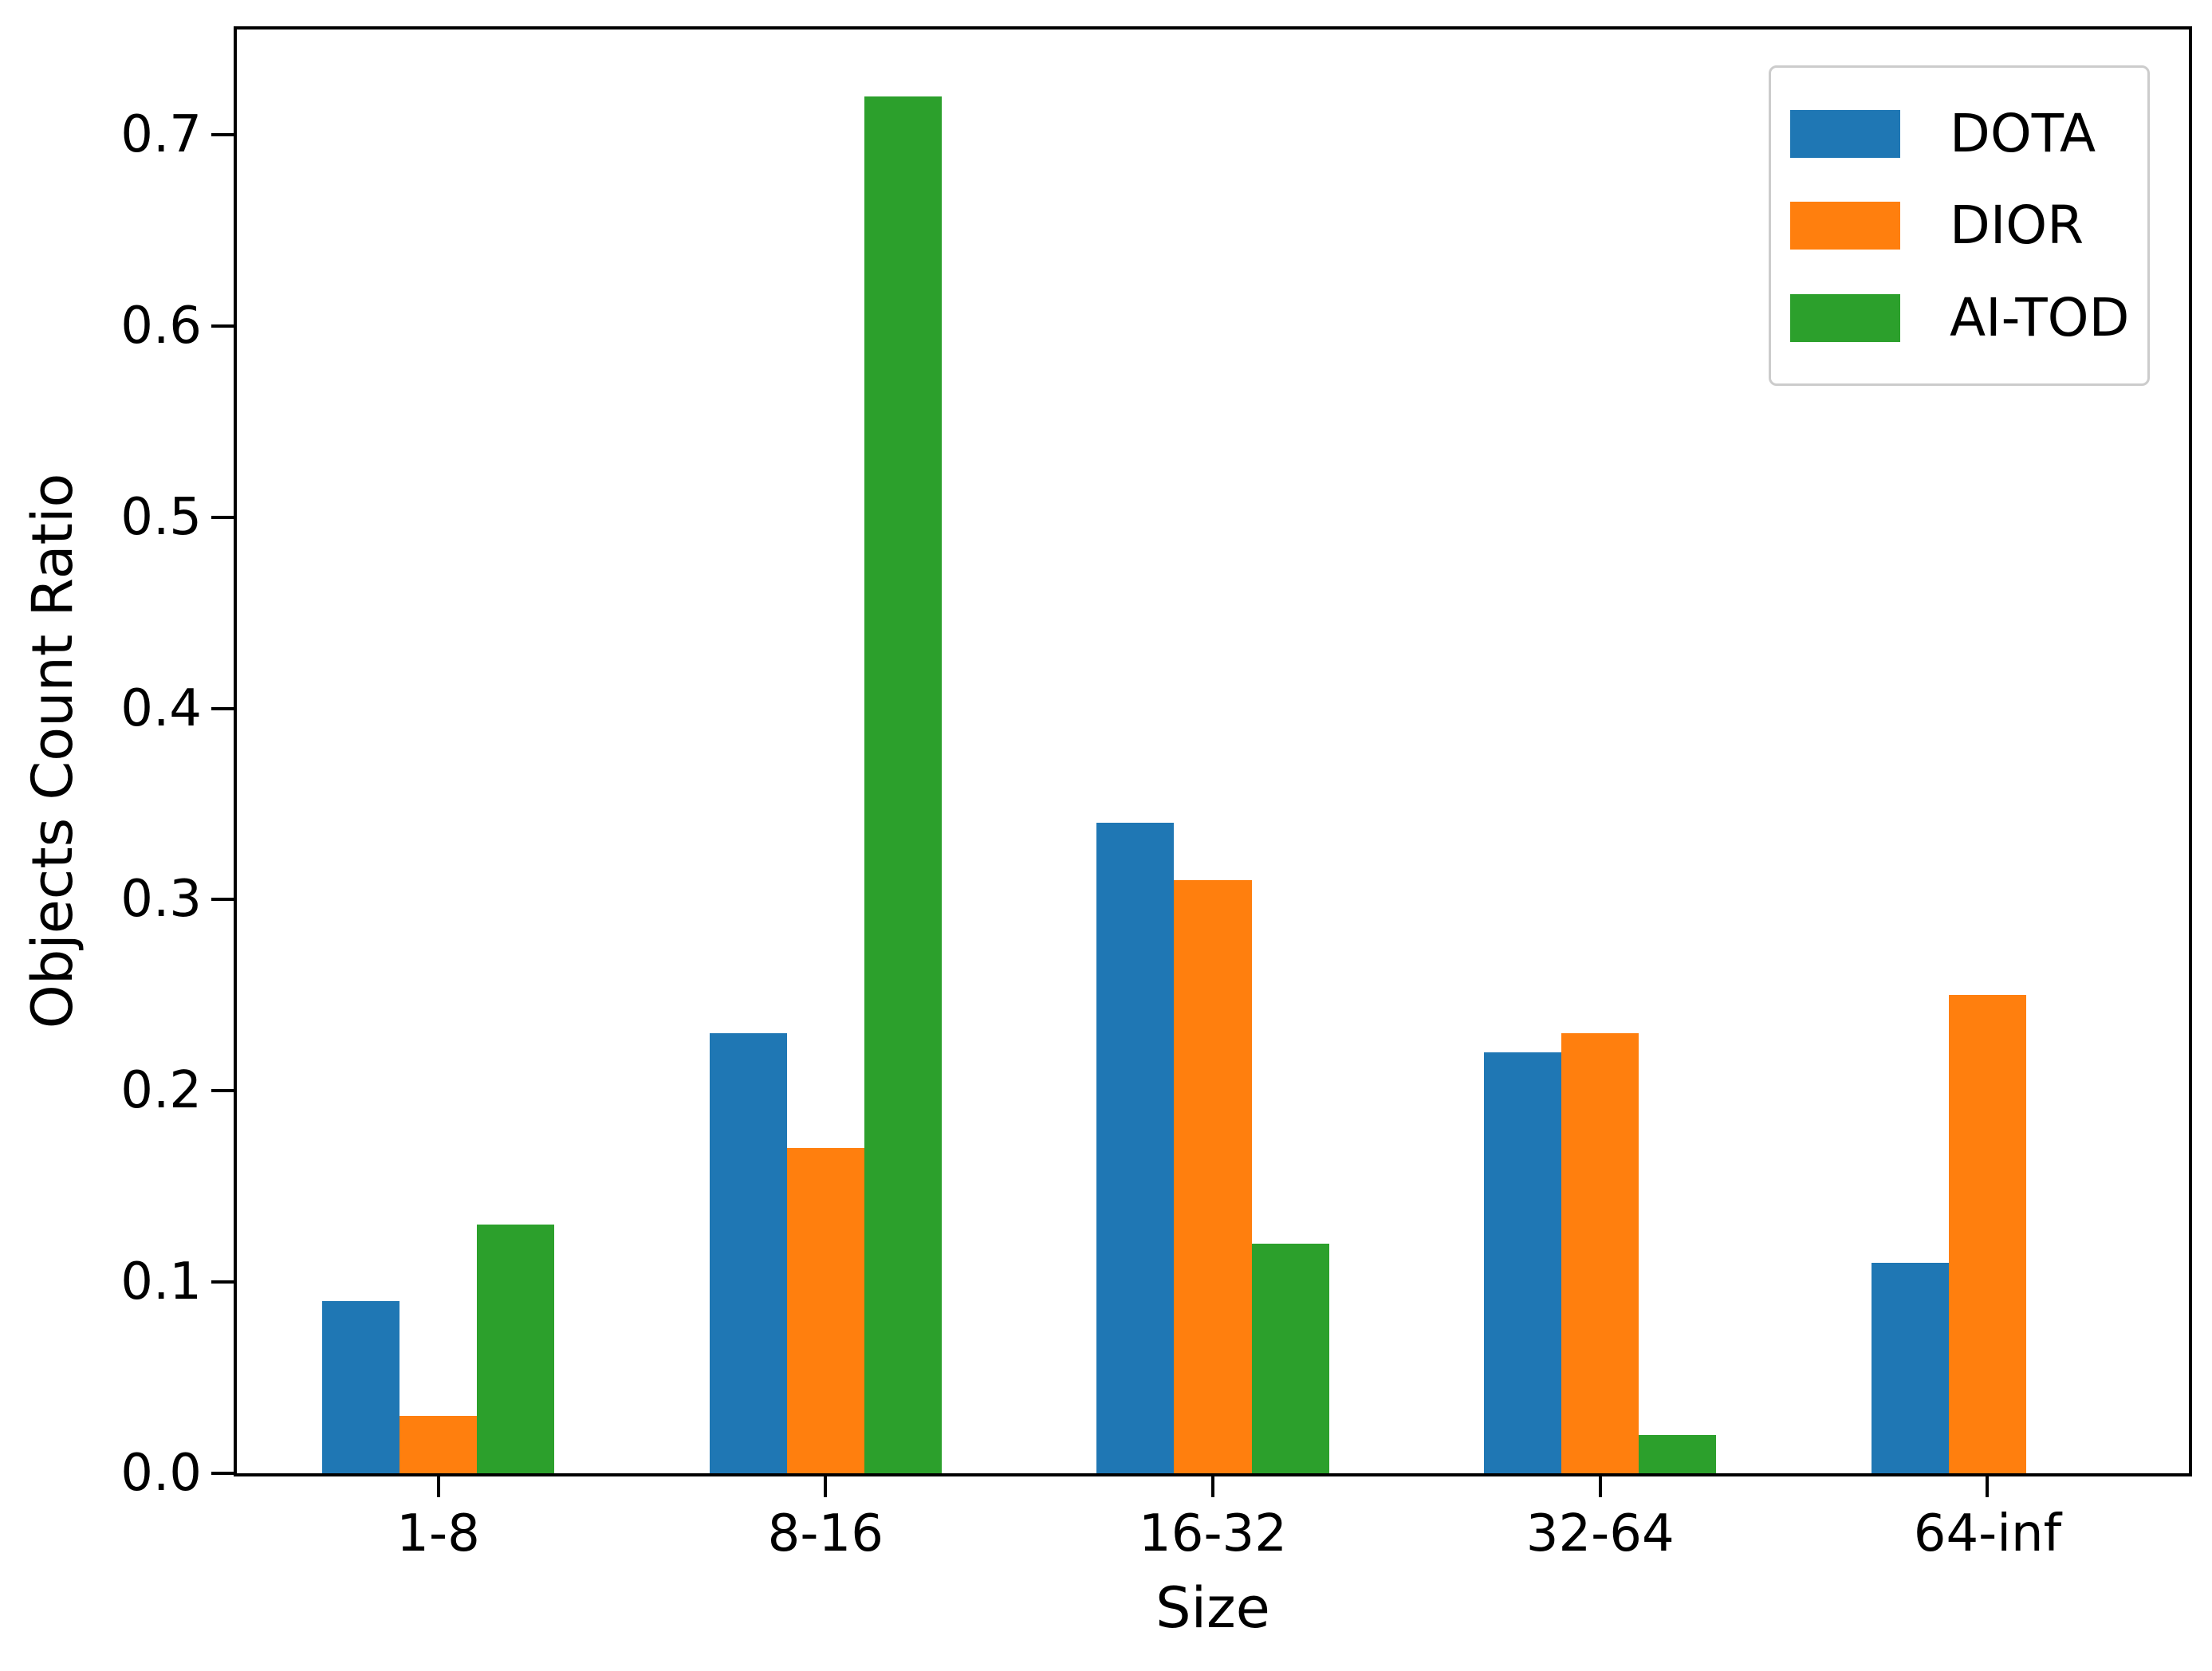 This screenshot has height=1671, width=2212. I want to click on y-tick-label: 0.3, so click(161, 900).